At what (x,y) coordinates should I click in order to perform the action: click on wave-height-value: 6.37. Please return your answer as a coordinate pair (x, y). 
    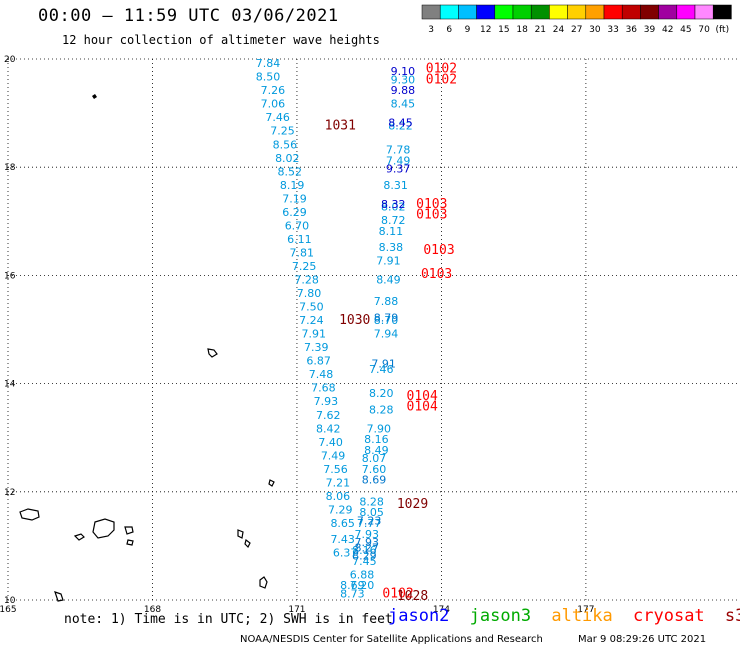
    Looking at the image, I should click on (345, 553).